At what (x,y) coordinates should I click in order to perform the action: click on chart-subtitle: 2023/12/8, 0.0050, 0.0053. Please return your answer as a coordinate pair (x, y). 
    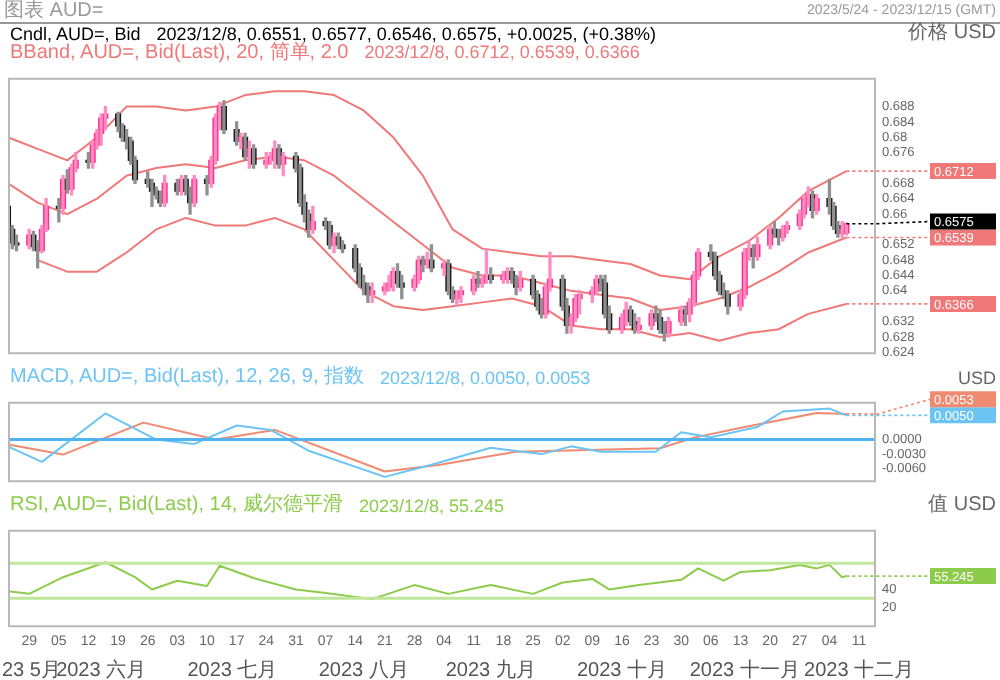
    Looking at the image, I should click on (485, 378).